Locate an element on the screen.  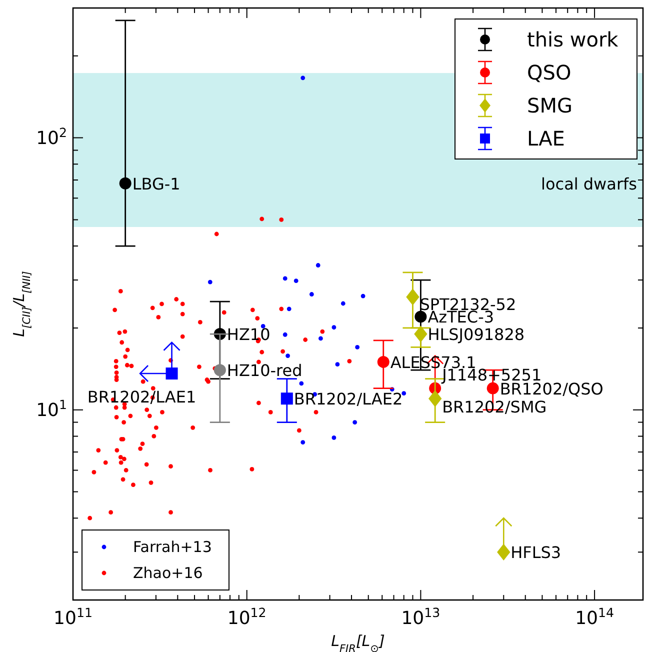
y-tick-label: 10$^{1}$ is located at coordinates (51, 408).